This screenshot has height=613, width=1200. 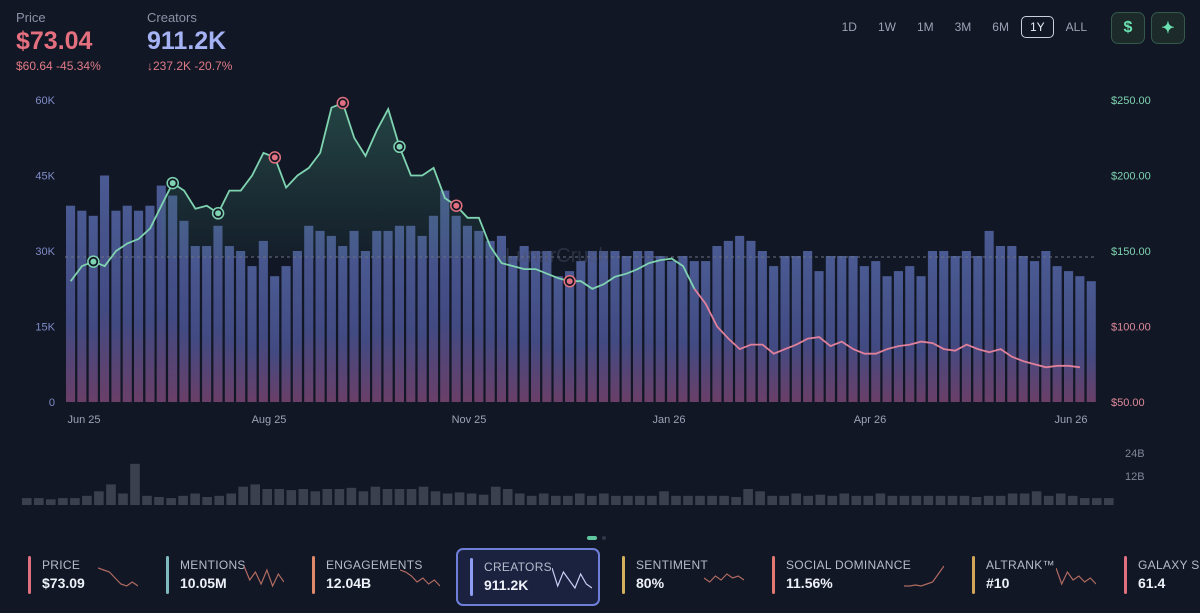 What do you see at coordinates (1131, 101) in the screenshot?
I see `right-axis-tick: $250.00` at bounding box center [1131, 101].